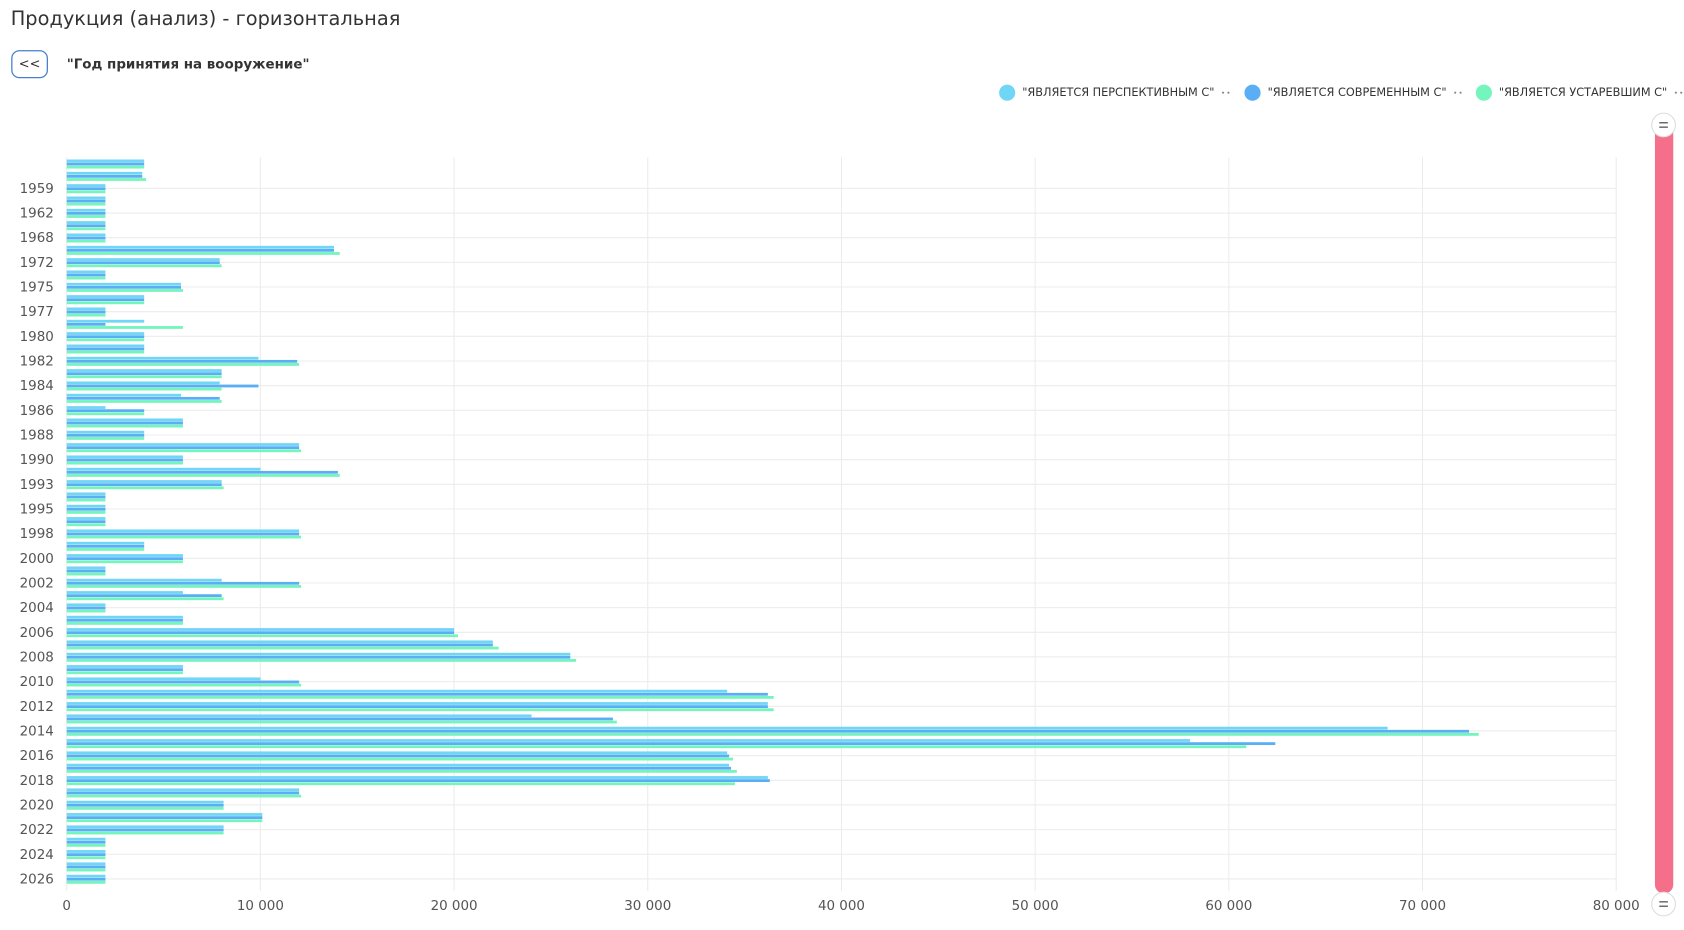  What do you see at coordinates (647, 906) in the screenshot?
I see `x-tick-label: 30 000` at bounding box center [647, 906].